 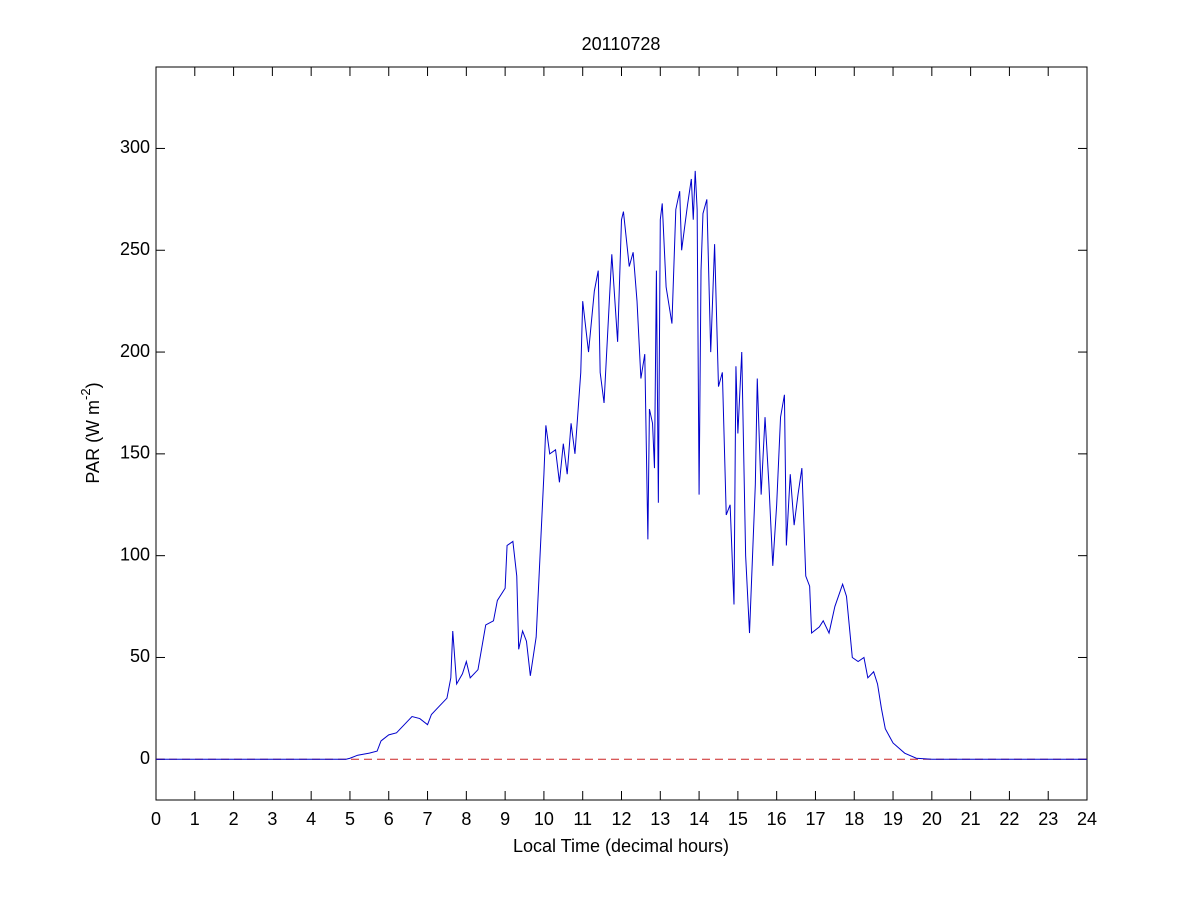 What do you see at coordinates (1048, 819) in the screenshot?
I see `x-tick-label: 23` at bounding box center [1048, 819].